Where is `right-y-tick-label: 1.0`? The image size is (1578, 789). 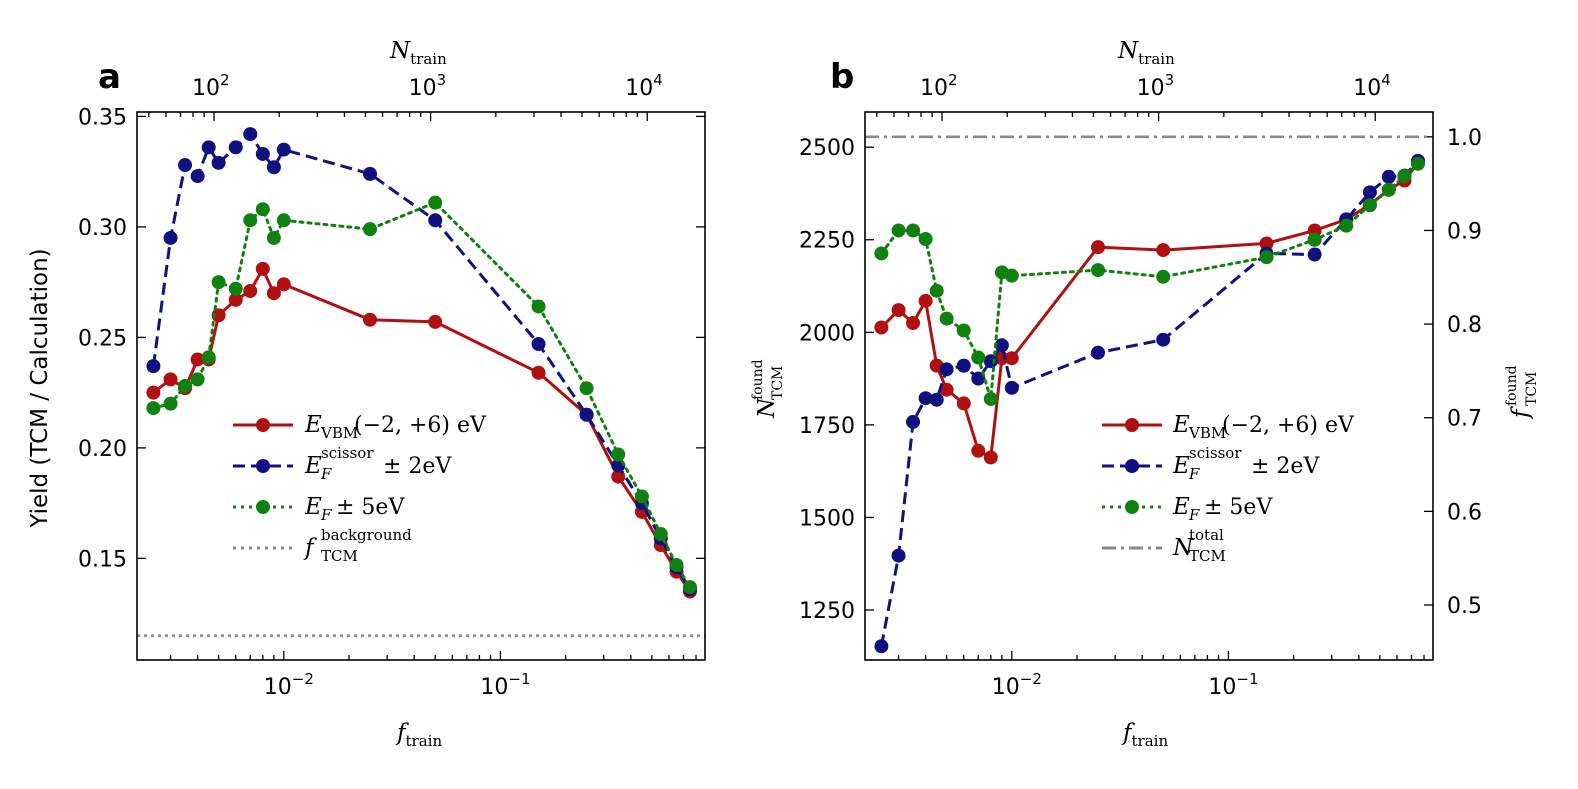 right-y-tick-label: 1.0 is located at coordinates (1464, 138).